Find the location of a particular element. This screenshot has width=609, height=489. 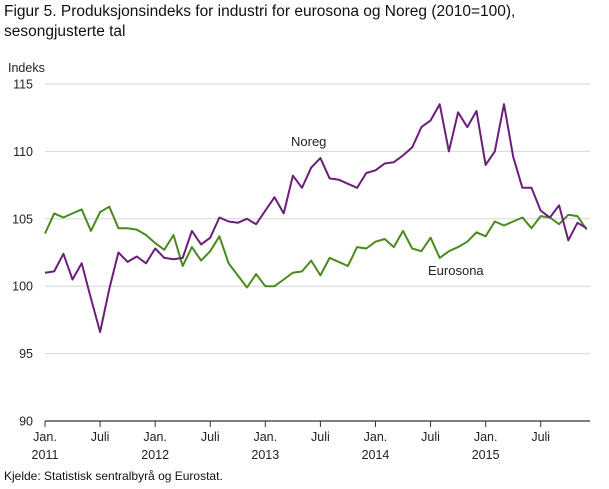

x-tick-year-label: 2012 is located at coordinates (155, 455).